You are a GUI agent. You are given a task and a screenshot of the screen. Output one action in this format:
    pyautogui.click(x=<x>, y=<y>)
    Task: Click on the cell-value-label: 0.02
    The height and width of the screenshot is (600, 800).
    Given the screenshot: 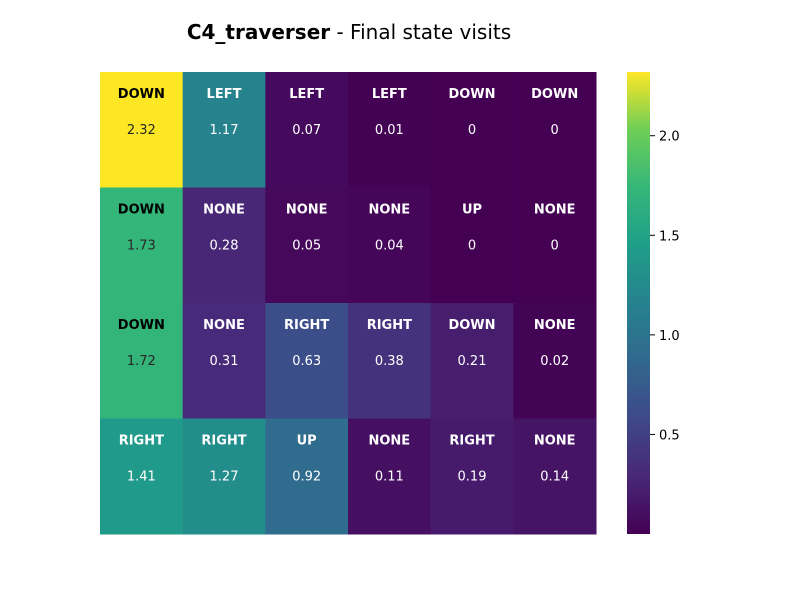 What is the action you would take?
    pyautogui.click(x=554, y=361)
    